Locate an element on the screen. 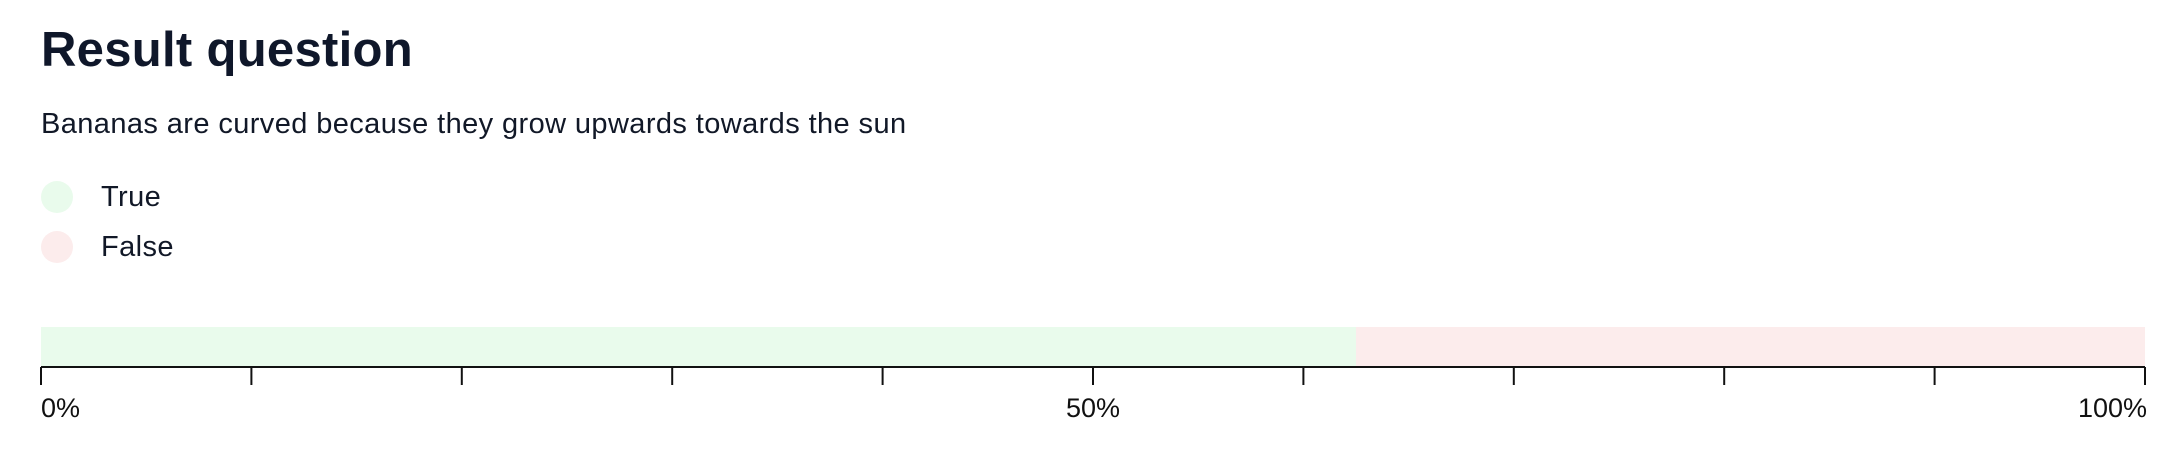 The width and height of the screenshot is (2176, 460). legend-swatch-true is located at coordinates (57, 197).